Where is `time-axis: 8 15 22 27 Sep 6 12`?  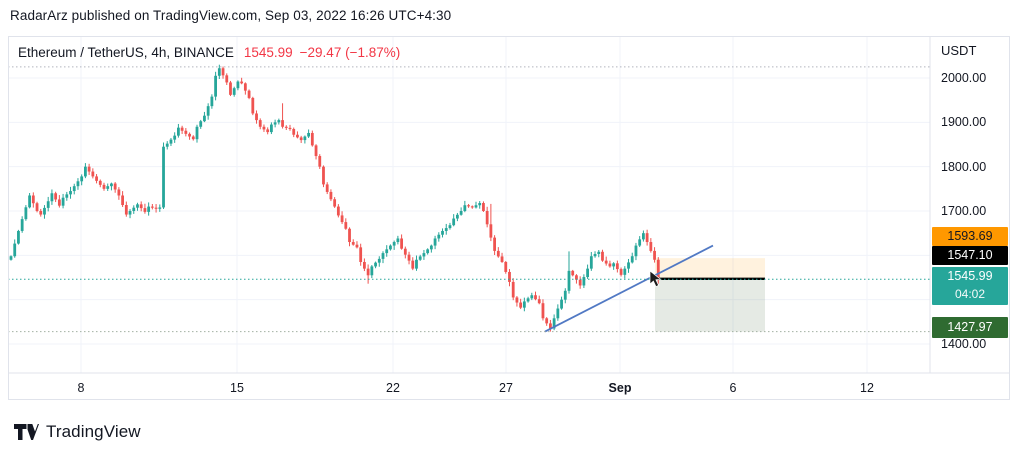
time-axis: 8 15 22 27 Sep 6 12 is located at coordinates (469, 387).